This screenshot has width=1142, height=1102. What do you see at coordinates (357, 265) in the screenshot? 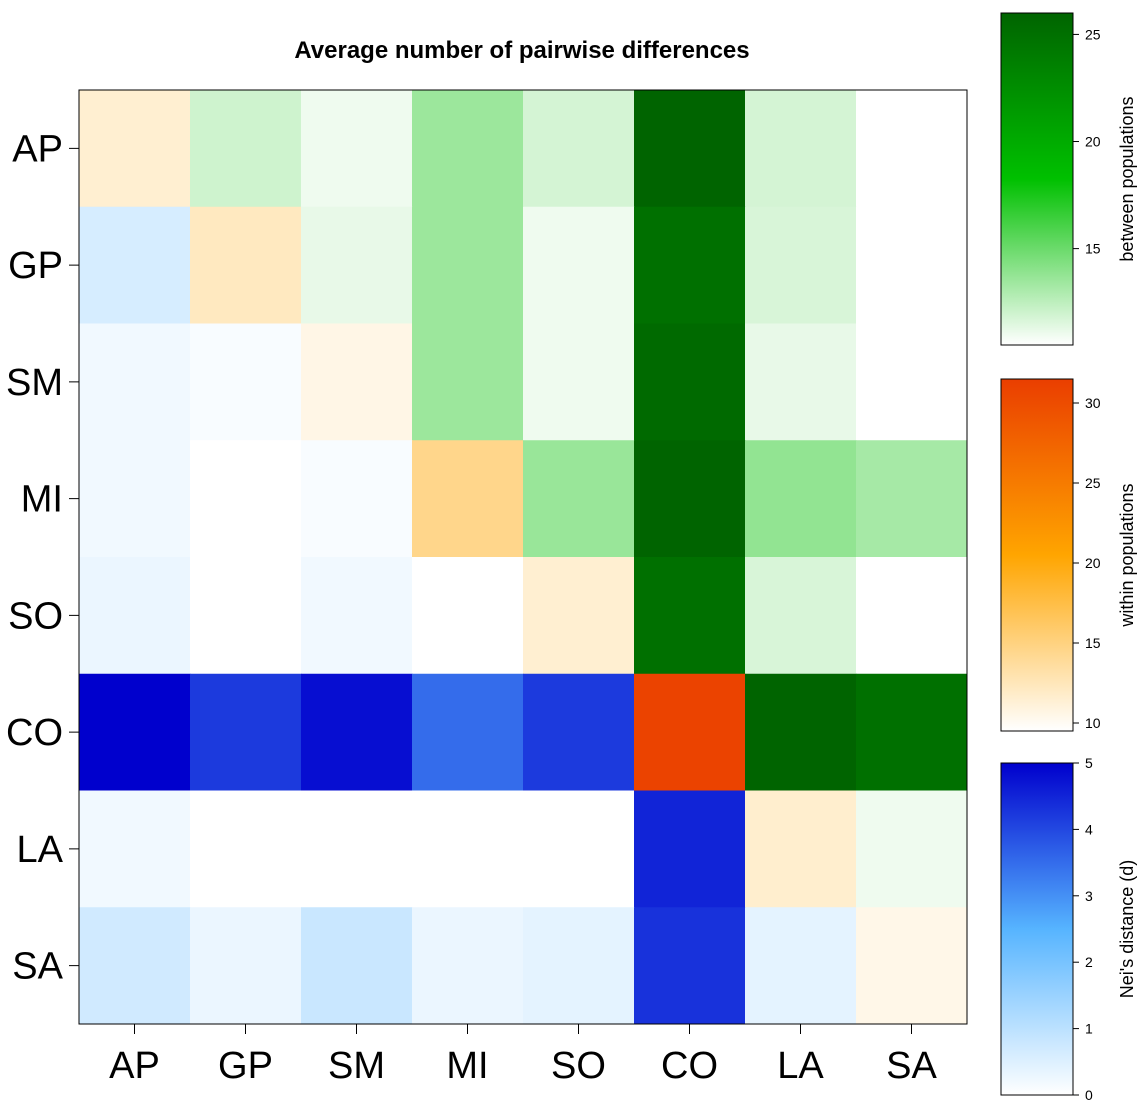
I see `heatmap-cell-gp-sm` at bounding box center [357, 265].